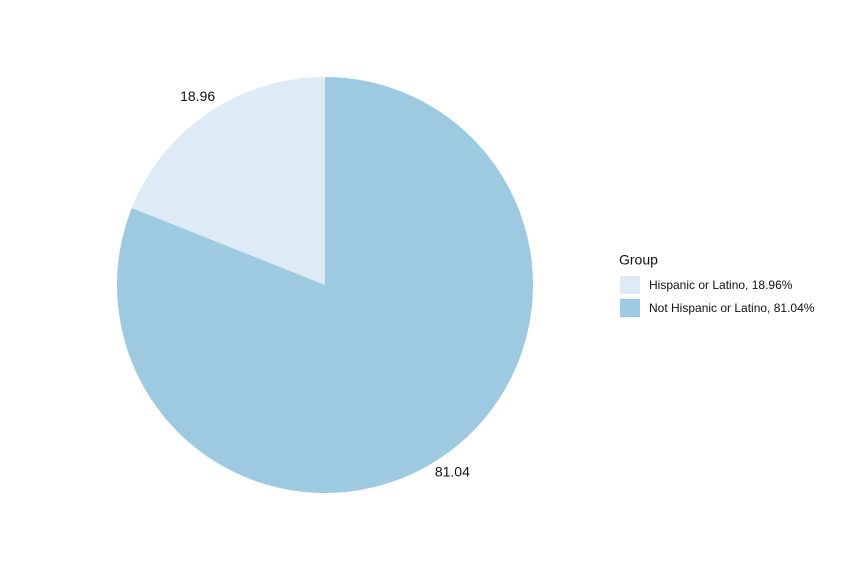  I want to click on data-label: 18.96, so click(197, 96).